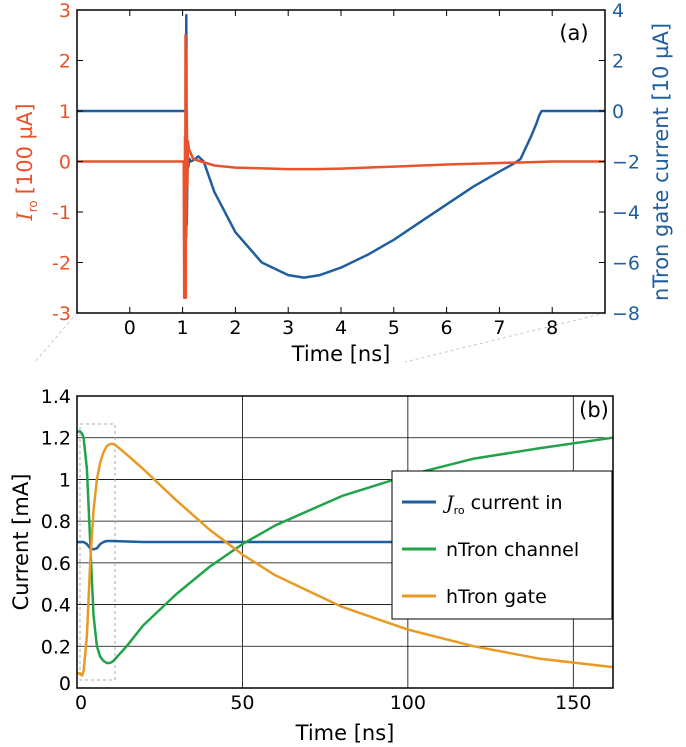  What do you see at coordinates (21, 542) in the screenshot?
I see `panel-b-y-axis-label: Current [mA]` at bounding box center [21, 542].